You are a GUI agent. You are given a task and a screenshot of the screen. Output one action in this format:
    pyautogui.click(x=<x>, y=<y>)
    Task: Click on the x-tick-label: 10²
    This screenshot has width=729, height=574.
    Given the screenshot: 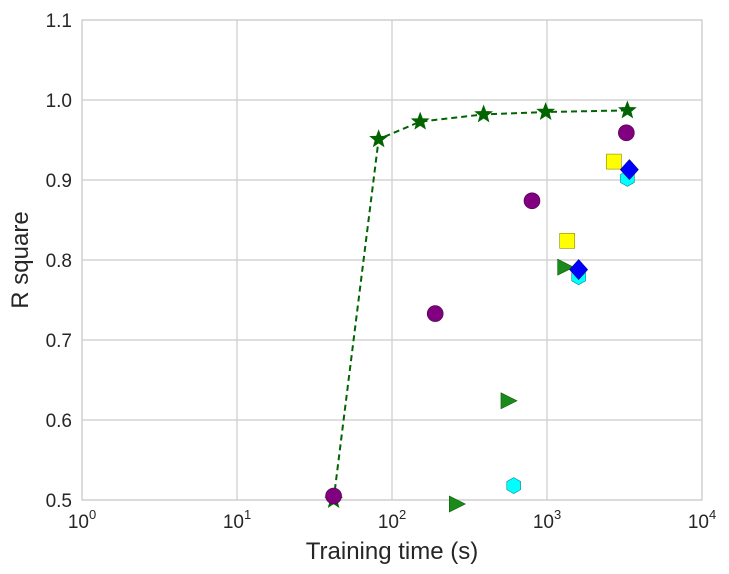 What is the action you would take?
    pyautogui.click(x=392, y=520)
    